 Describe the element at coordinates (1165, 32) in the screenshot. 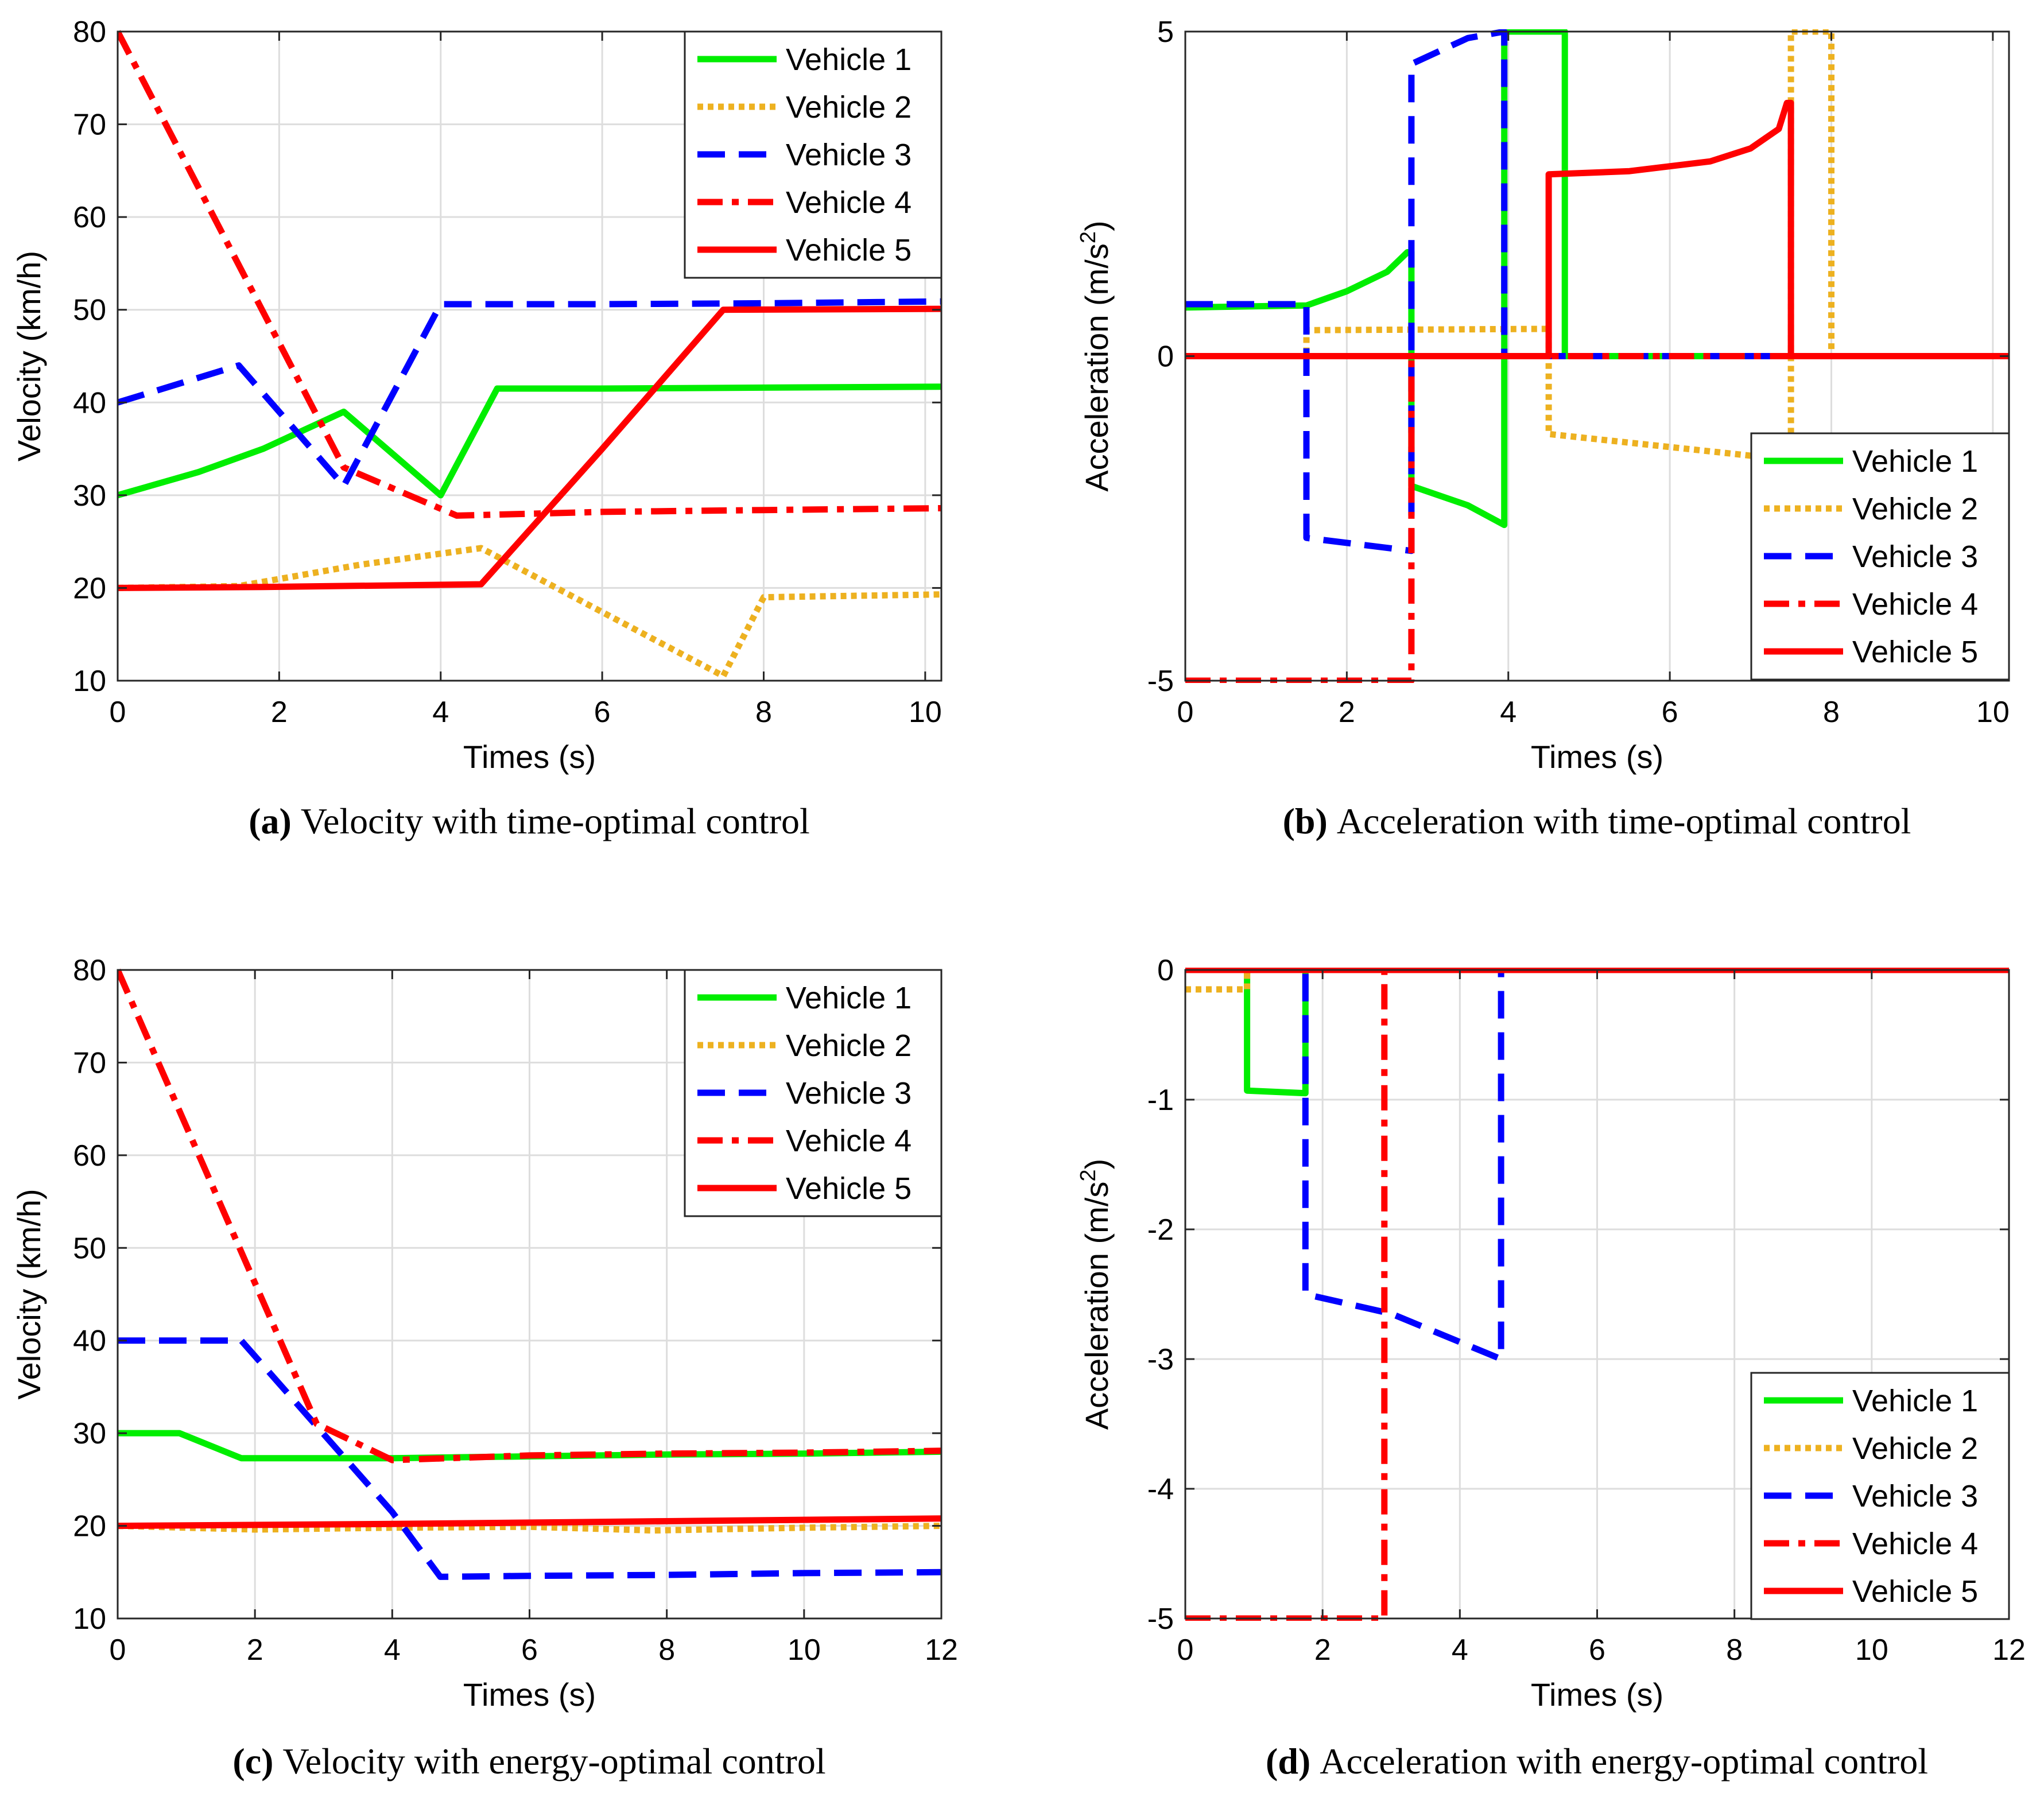

I see `y-tick-label: 5` at that location.